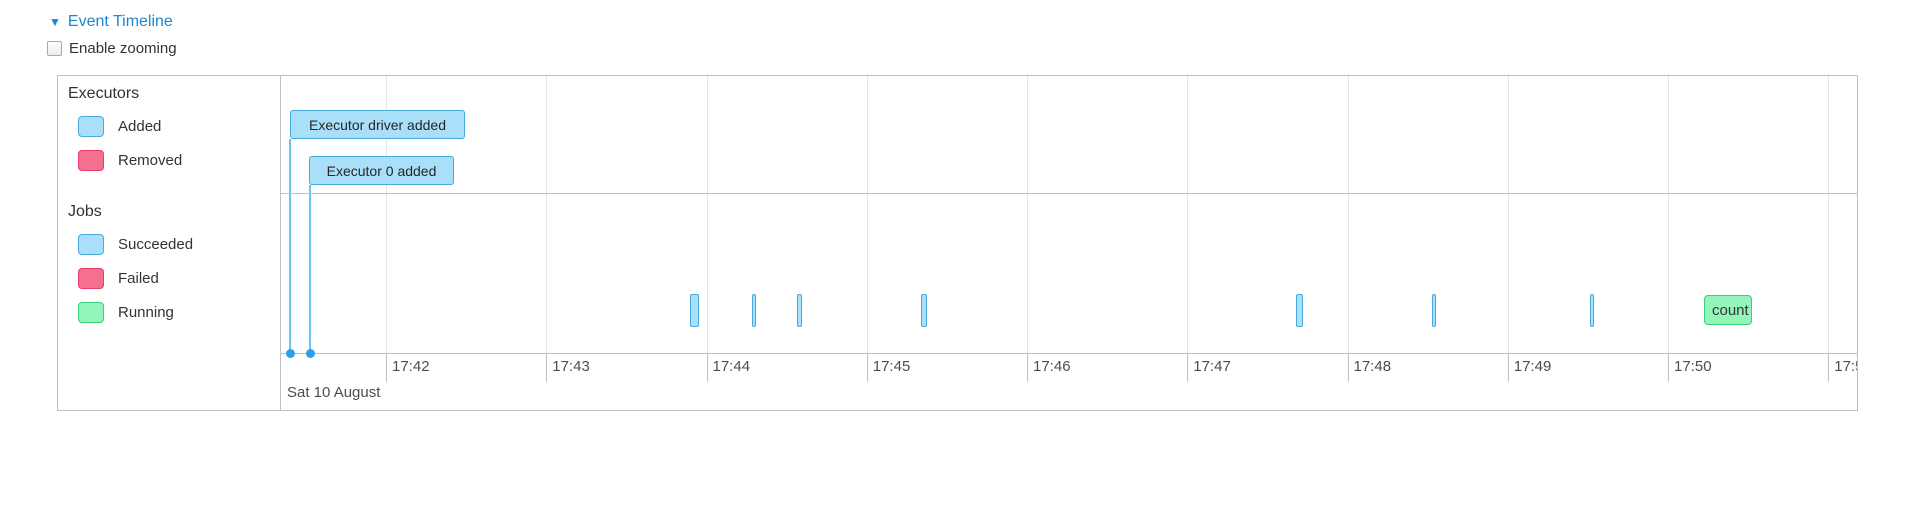 The image size is (1920, 521). Describe the element at coordinates (146, 312) in the screenshot. I see `legend-label: Running` at that location.